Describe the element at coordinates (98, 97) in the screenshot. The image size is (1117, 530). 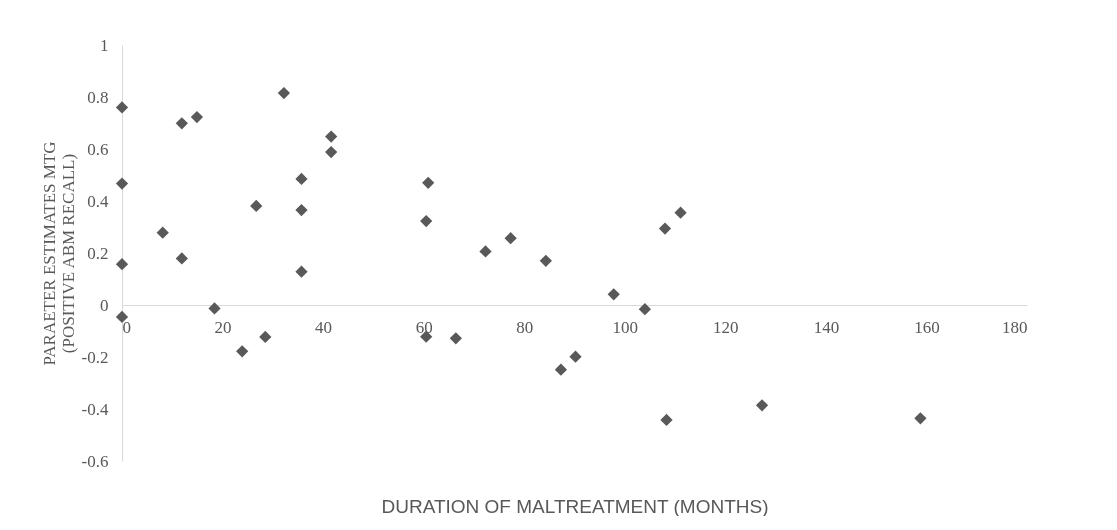
I see `y-tick-label: 0.8` at that location.